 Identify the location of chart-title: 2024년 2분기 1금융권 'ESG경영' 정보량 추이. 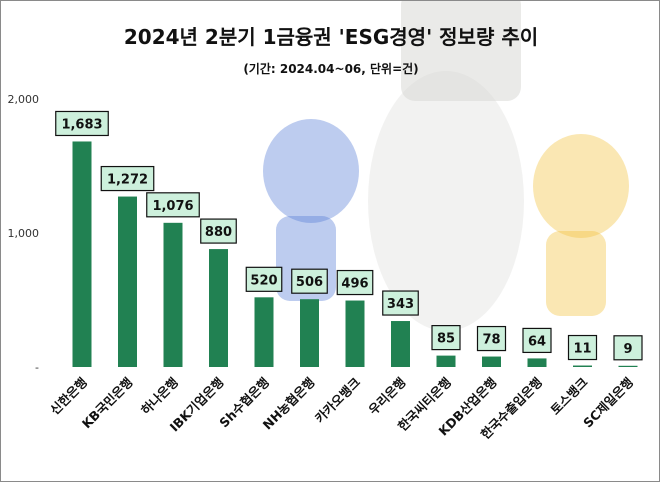
(331, 37).